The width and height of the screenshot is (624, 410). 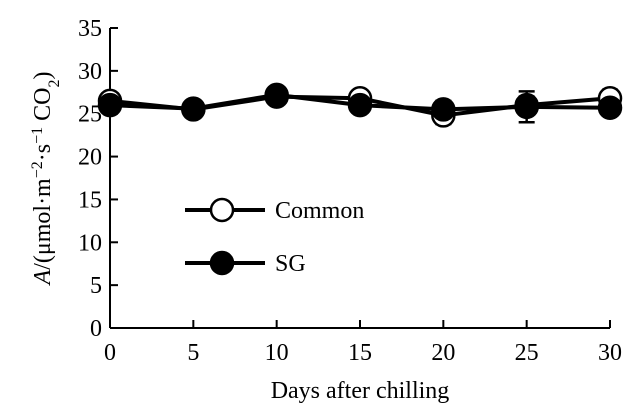 What do you see at coordinates (37, 169) in the screenshot?
I see `y-axis-label-sup1: −2` at bounding box center [37, 169].